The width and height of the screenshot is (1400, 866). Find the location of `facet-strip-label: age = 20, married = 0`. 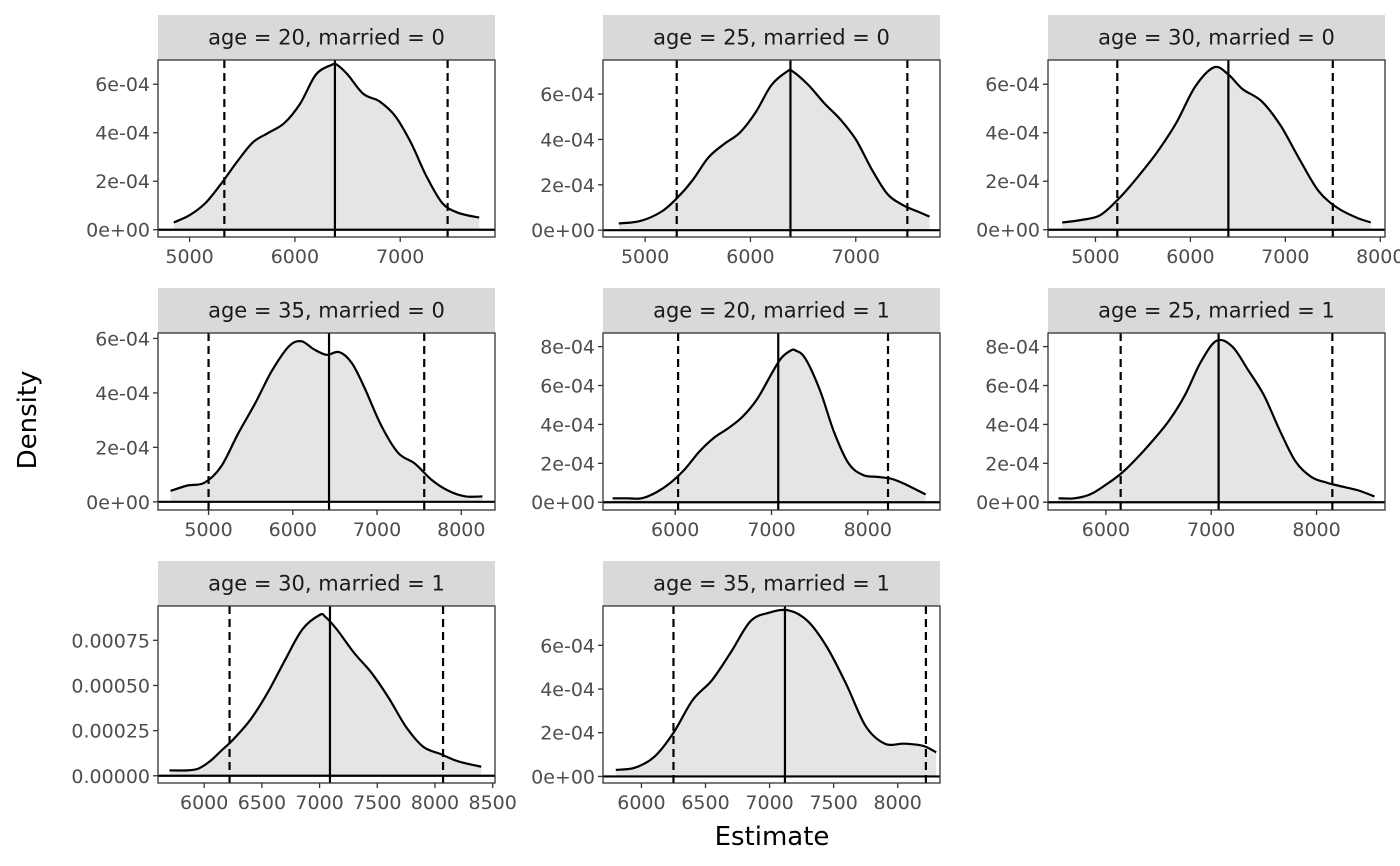

facet-strip-label: age = 20, married = 0 is located at coordinates (326, 38).